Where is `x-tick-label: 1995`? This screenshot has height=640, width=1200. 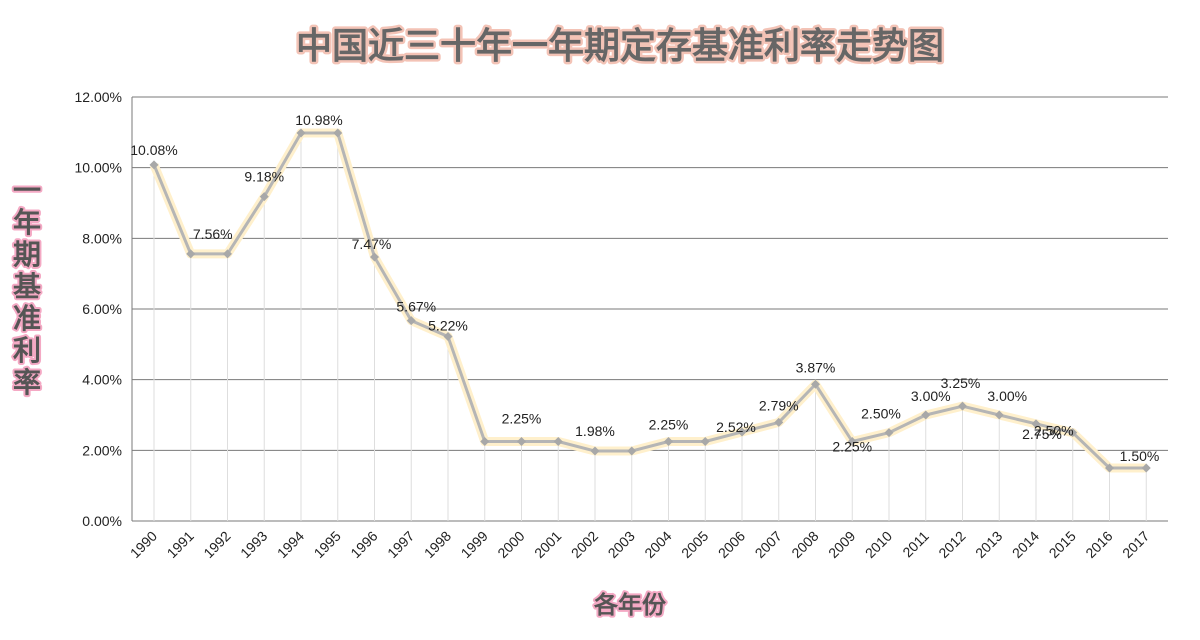 x-tick-label: 1995 is located at coordinates (327, 544).